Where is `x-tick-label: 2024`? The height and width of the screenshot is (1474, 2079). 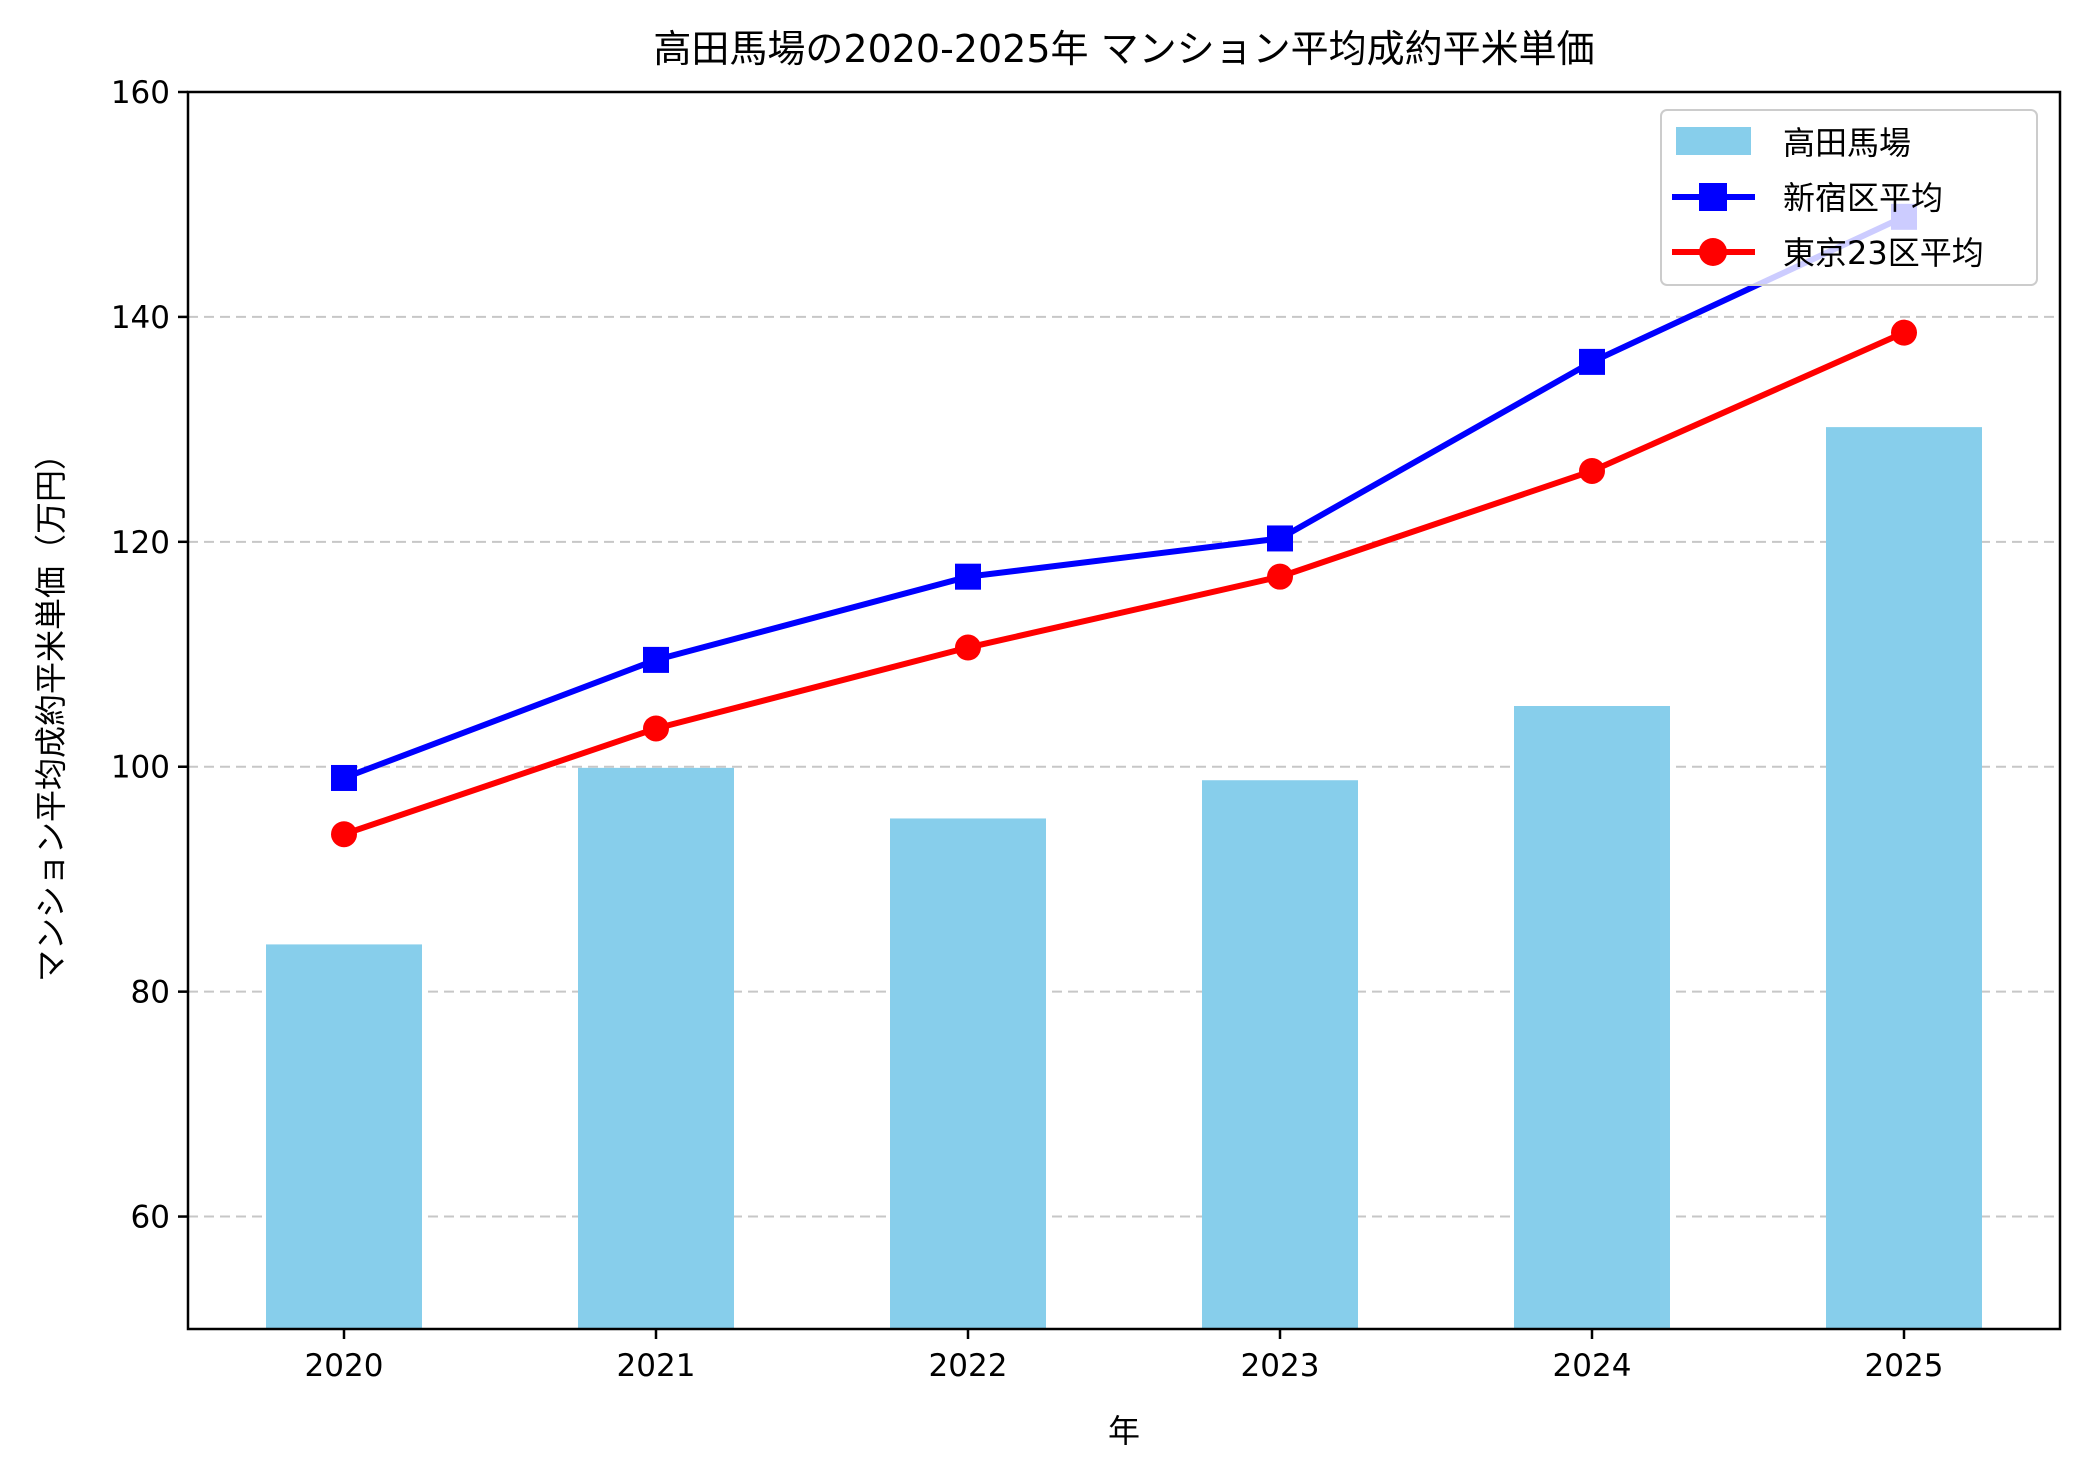 x-tick-label: 2024 is located at coordinates (1592, 1366).